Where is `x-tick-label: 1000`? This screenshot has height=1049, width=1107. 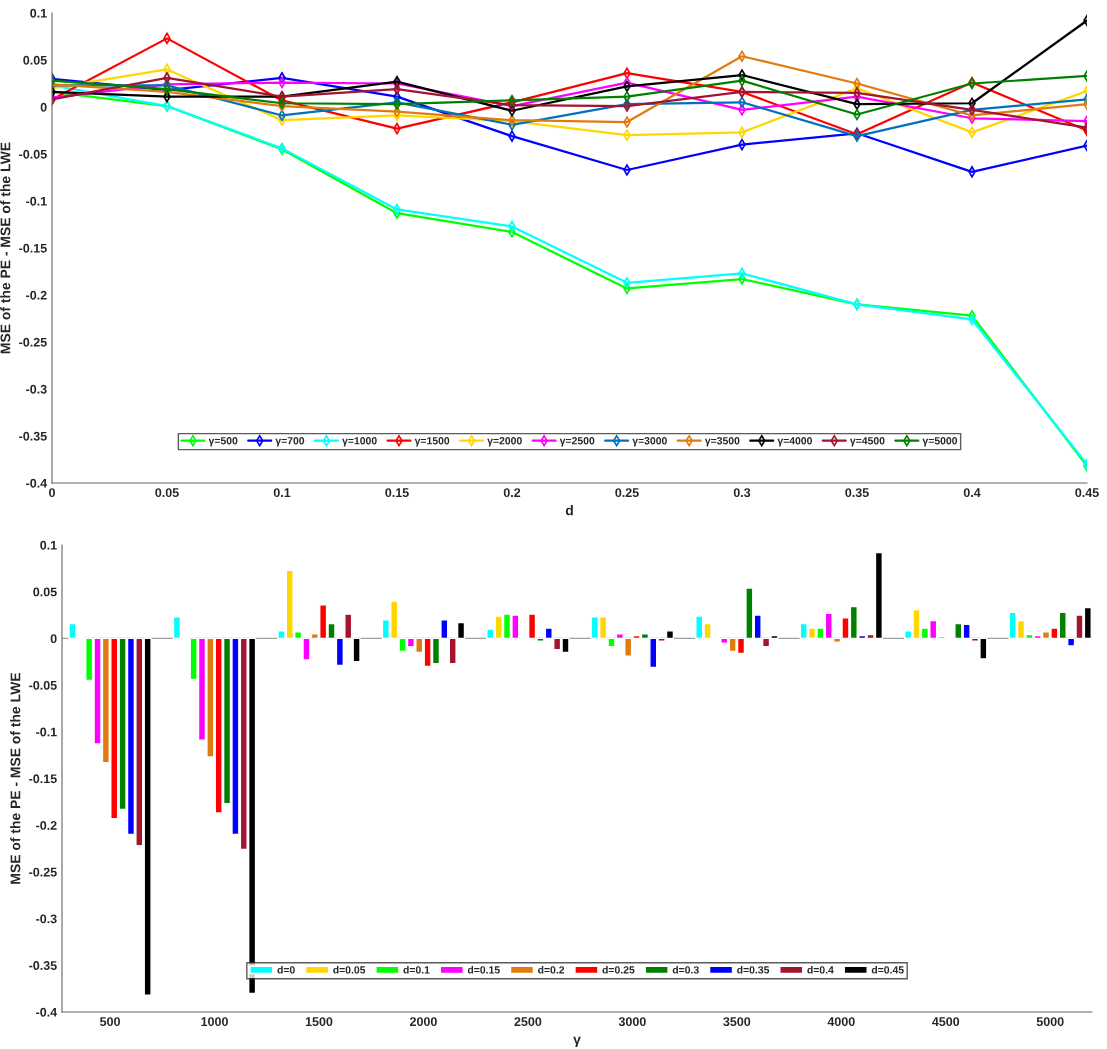
x-tick-label: 1000 is located at coordinates (214, 1022).